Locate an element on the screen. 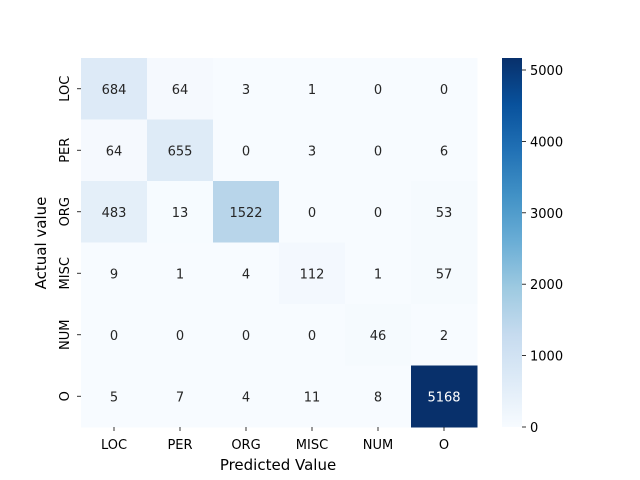 The height and width of the screenshot is (480, 640). cell-value-label: 8 is located at coordinates (378, 397).